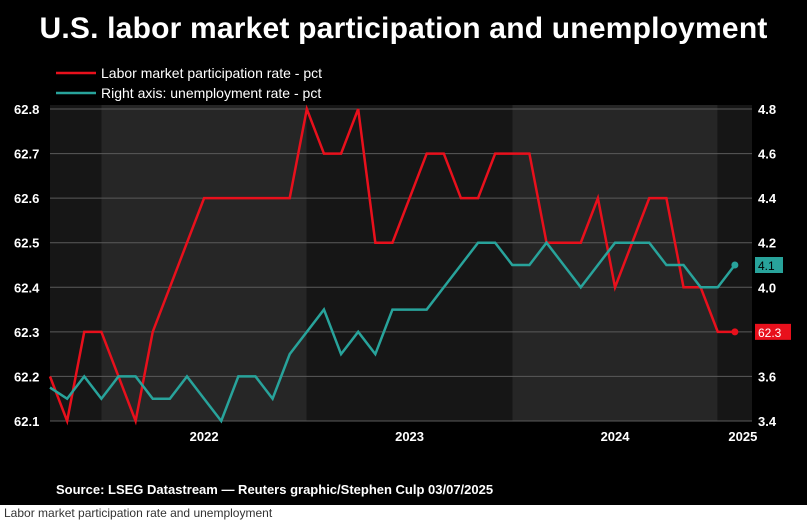 This screenshot has height=522, width=807. What do you see at coordinates (767, 154) in the screenshot?
I see `right-tick-label: 4.6` at bounding box center [767, 154].